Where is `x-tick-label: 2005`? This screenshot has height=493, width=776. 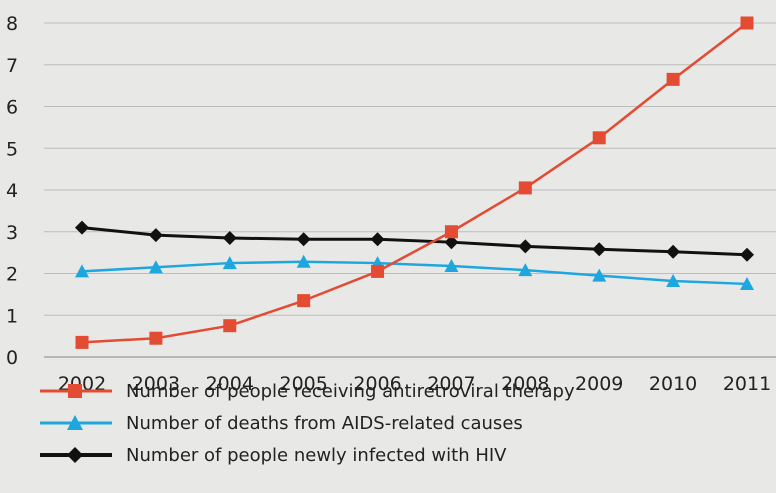
x-tick-label: 2005 is located at coordinates (303, 384).